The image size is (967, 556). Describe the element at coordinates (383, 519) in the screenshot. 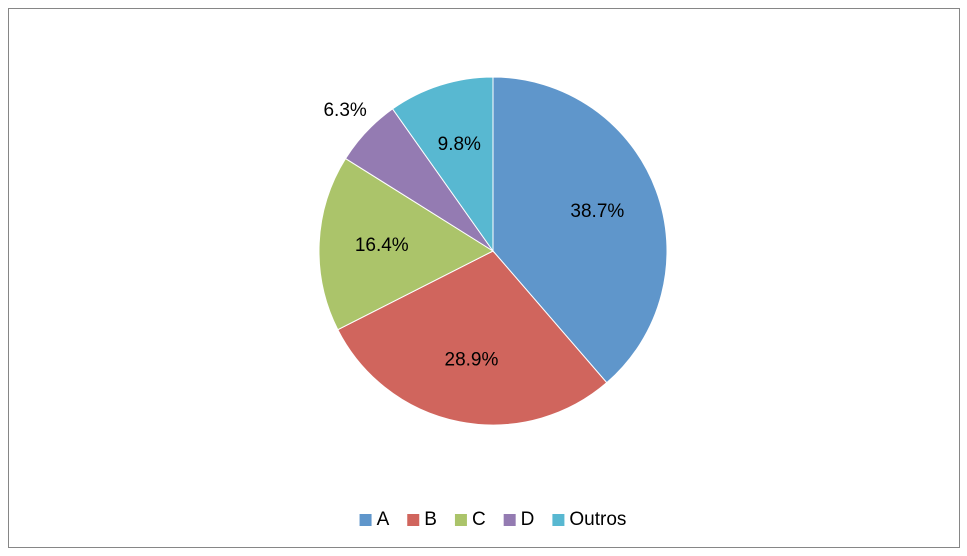

I see `legend-label: A` at that location.